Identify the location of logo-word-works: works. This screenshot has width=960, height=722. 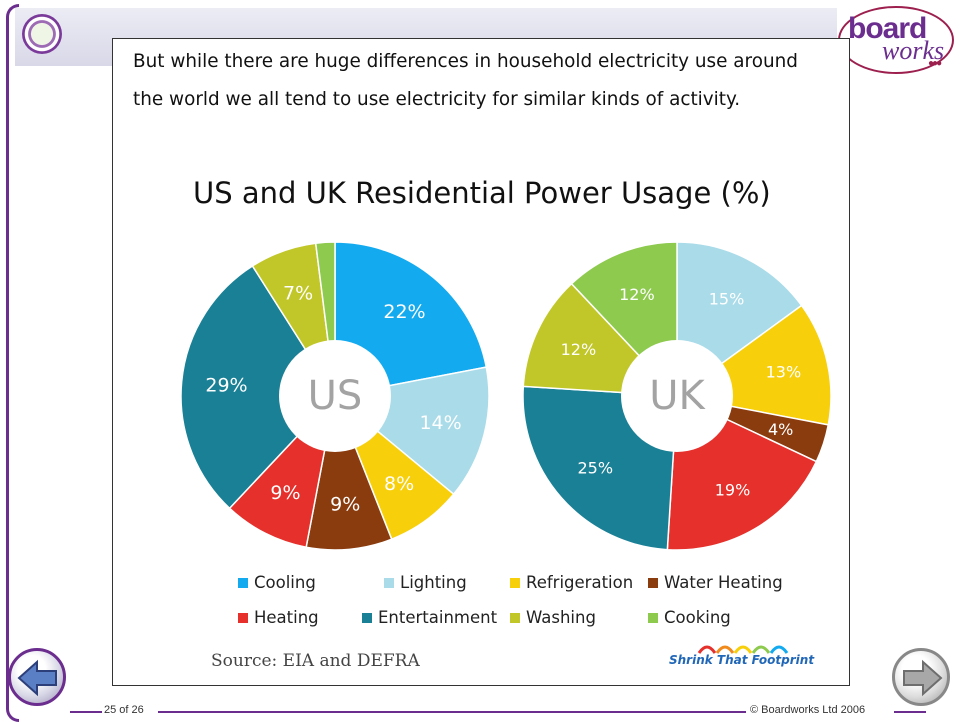
(913, 50).